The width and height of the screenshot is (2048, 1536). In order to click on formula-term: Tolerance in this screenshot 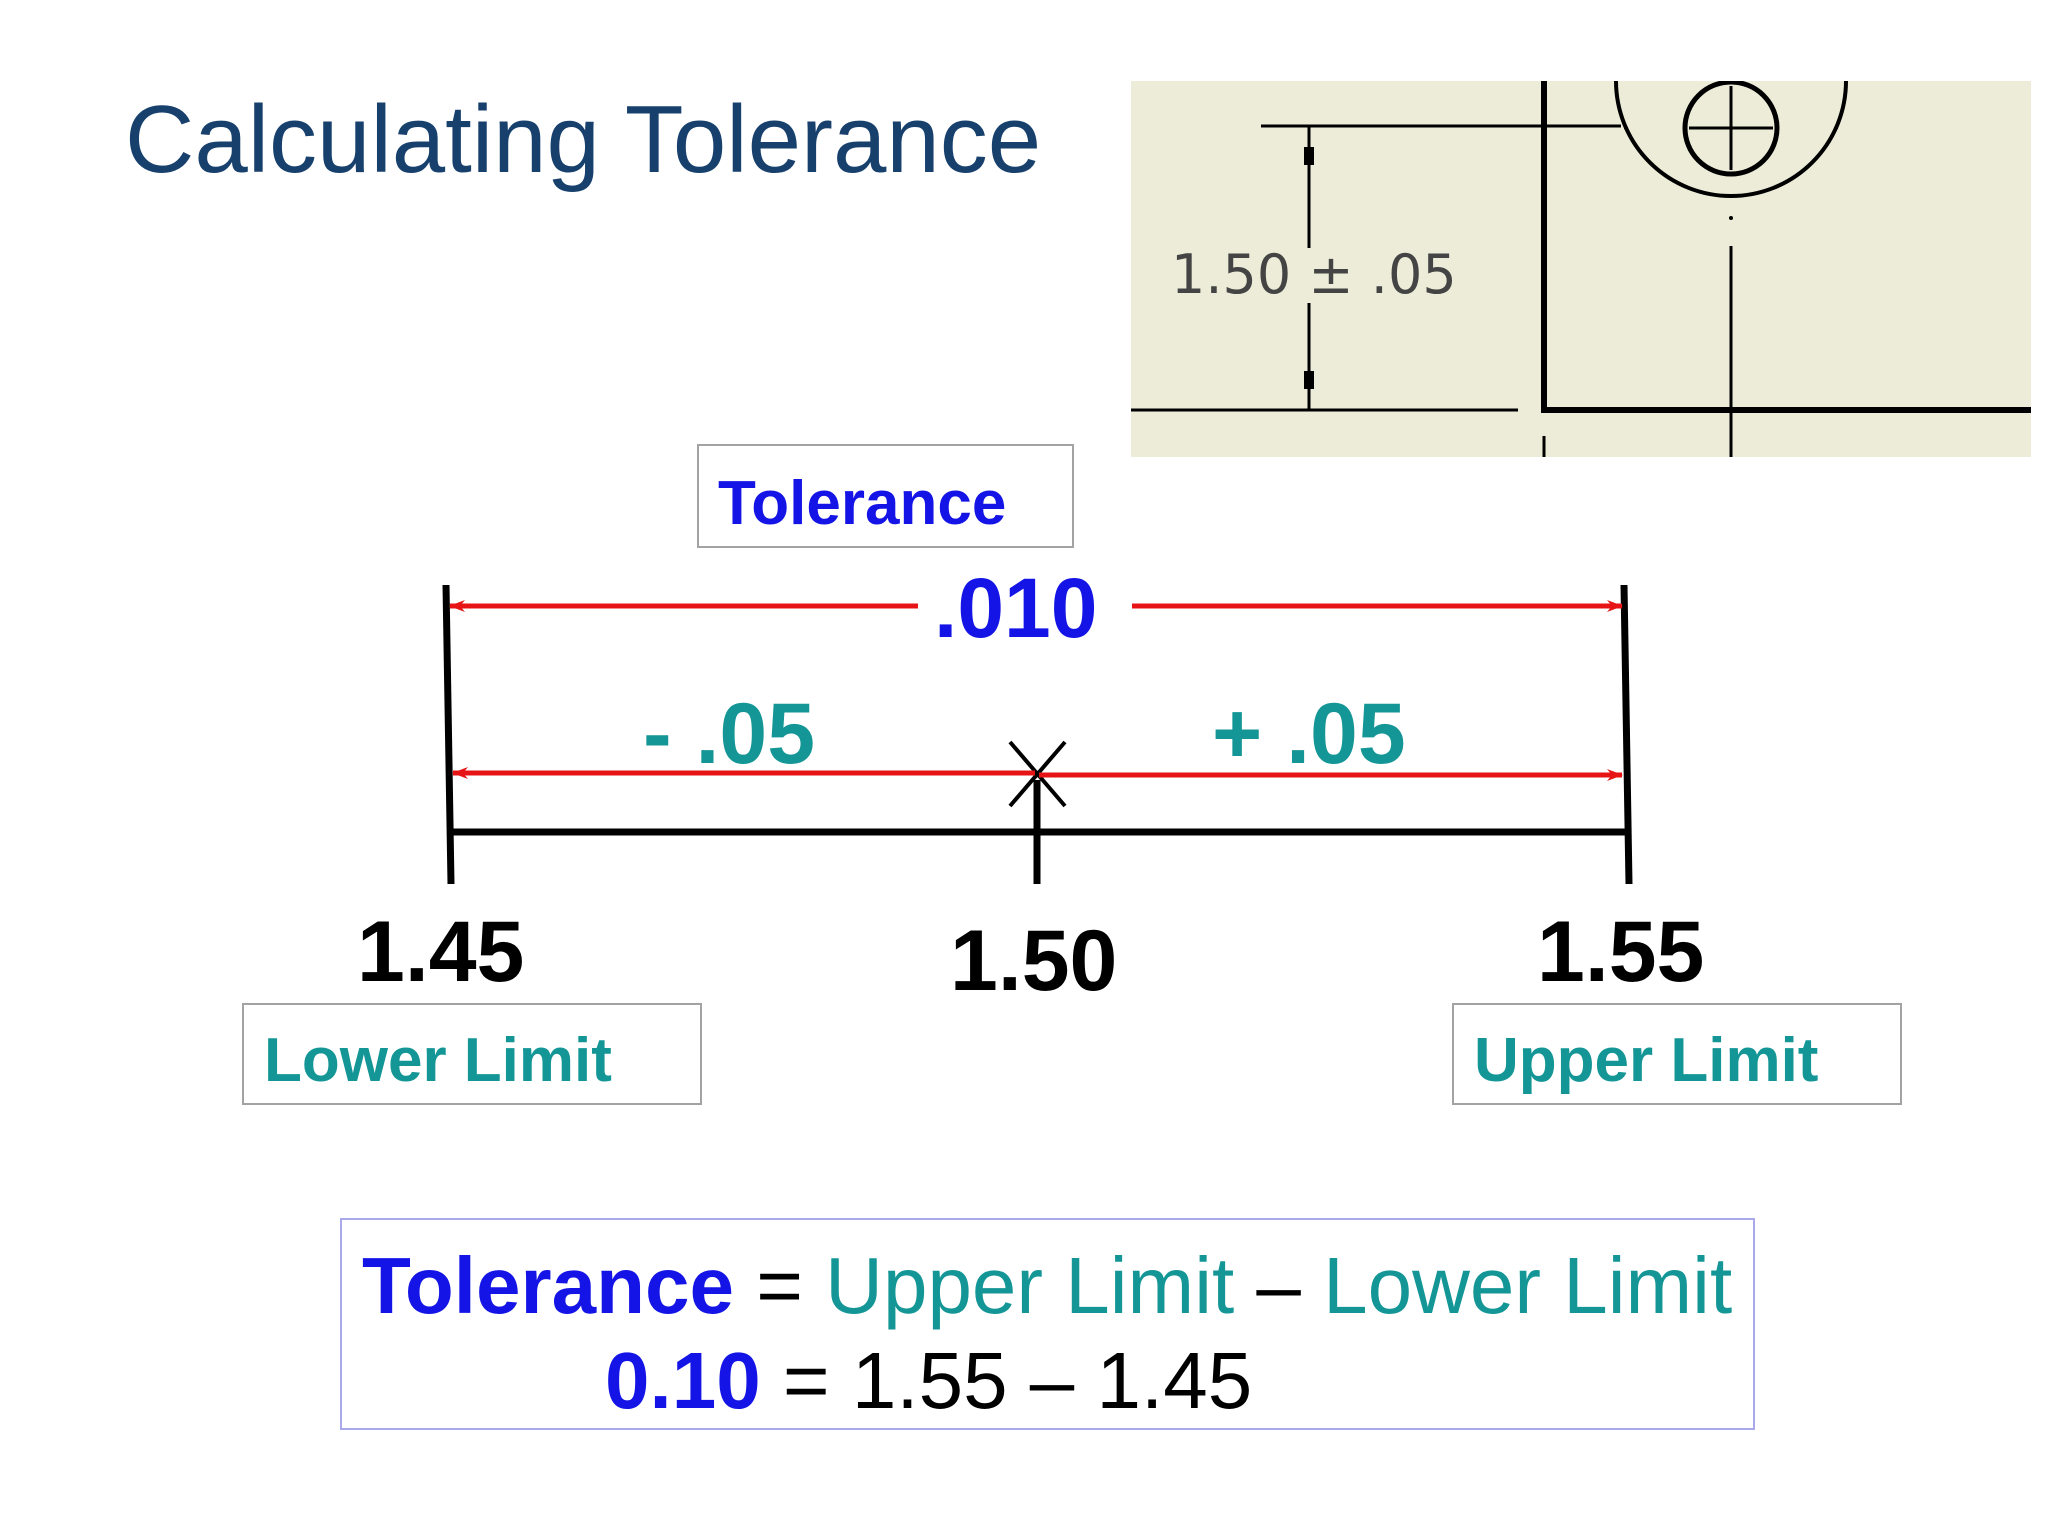, I will do `click(548, 1285)`.